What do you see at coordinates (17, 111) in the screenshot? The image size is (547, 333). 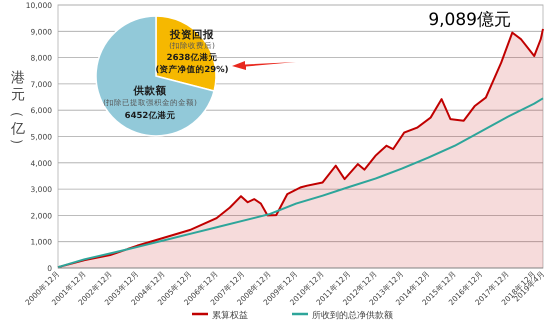 I see `y-axis-title: 港元（亿）` at bounding box center [17, 111].